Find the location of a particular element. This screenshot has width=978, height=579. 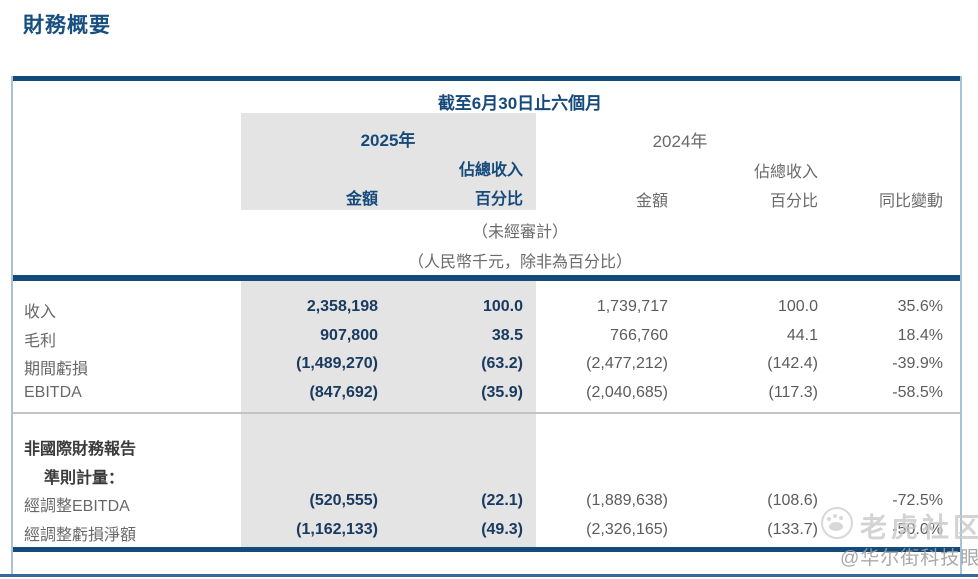

watermark-handle: @华尔街科技眼 is located at coordinates (909, 558).